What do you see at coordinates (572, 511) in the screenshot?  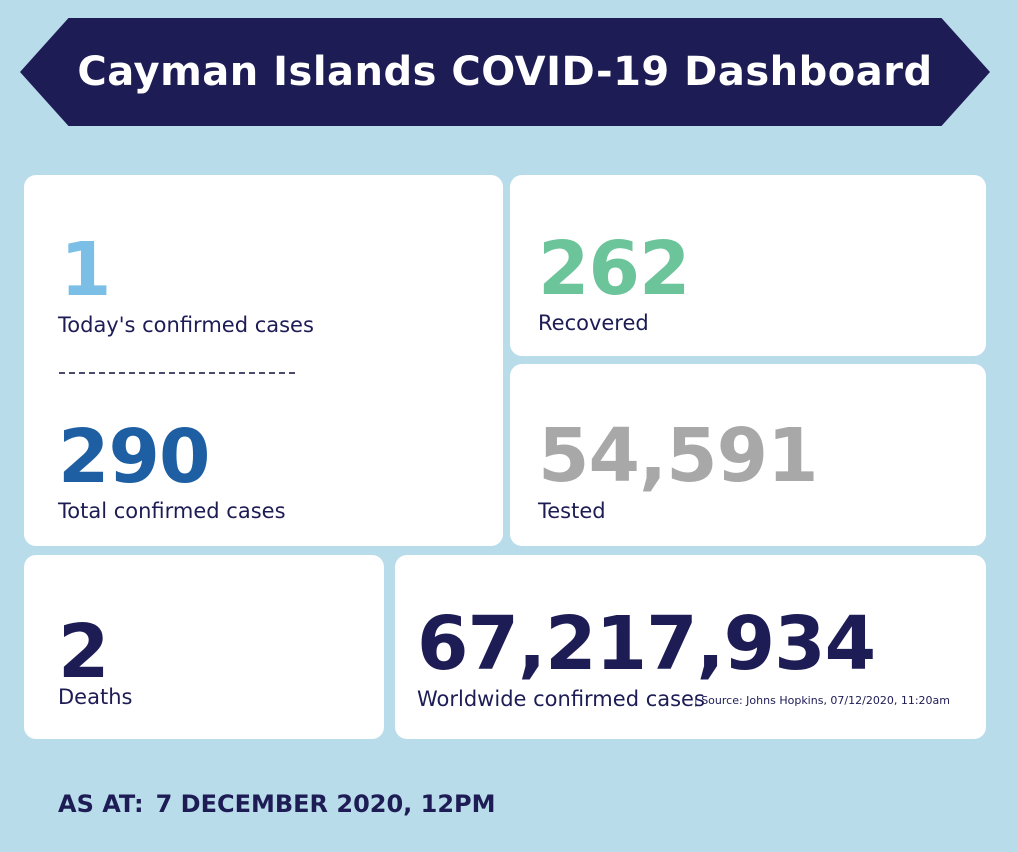 I see `tested-label: Tested` at bounding box center [572, 511].